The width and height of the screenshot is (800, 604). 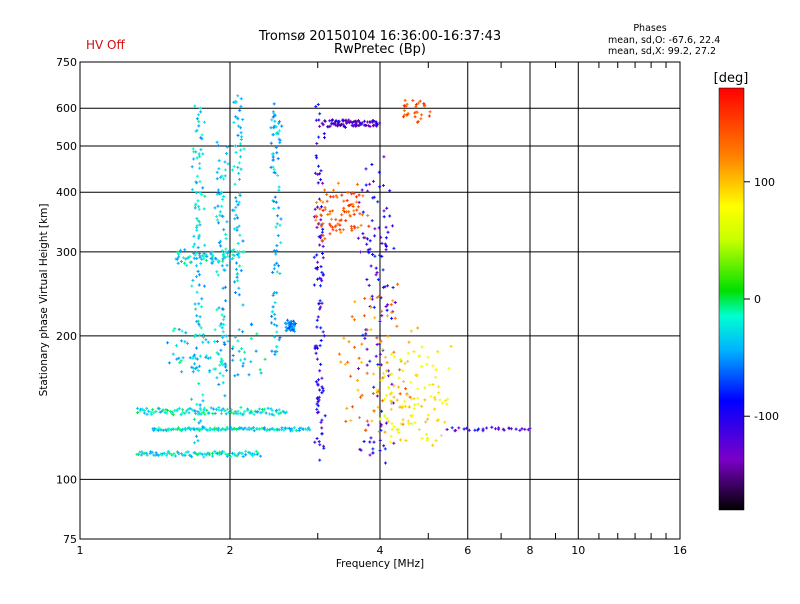 What do you see at coordinates (70, 539) in the screenshot?
I see `y-tick-label: 75` at bounding box center [70, 539].